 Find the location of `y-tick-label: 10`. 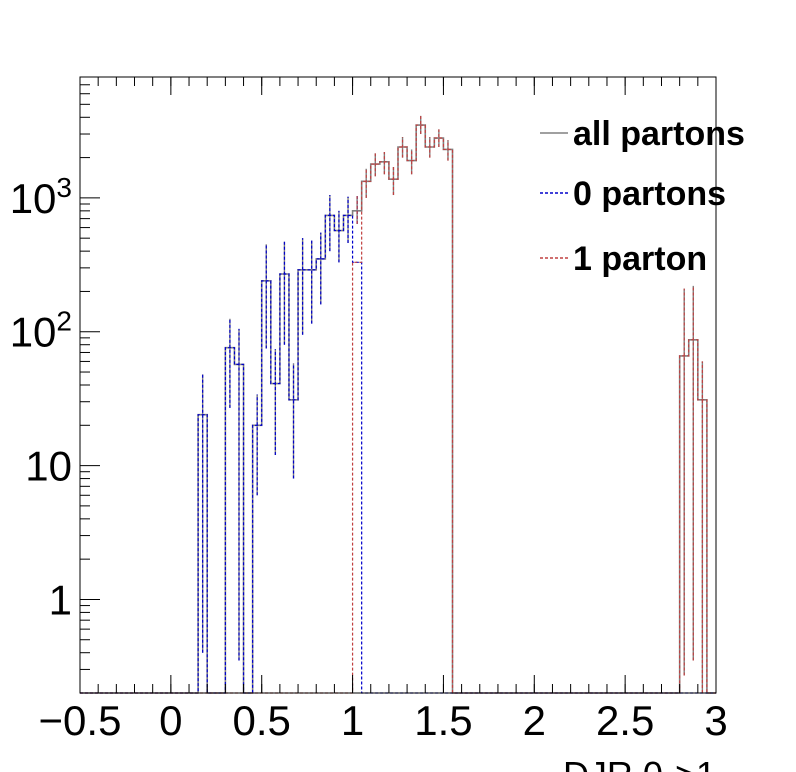

y-tick-label: 10 is located at coordinates (48, 466).